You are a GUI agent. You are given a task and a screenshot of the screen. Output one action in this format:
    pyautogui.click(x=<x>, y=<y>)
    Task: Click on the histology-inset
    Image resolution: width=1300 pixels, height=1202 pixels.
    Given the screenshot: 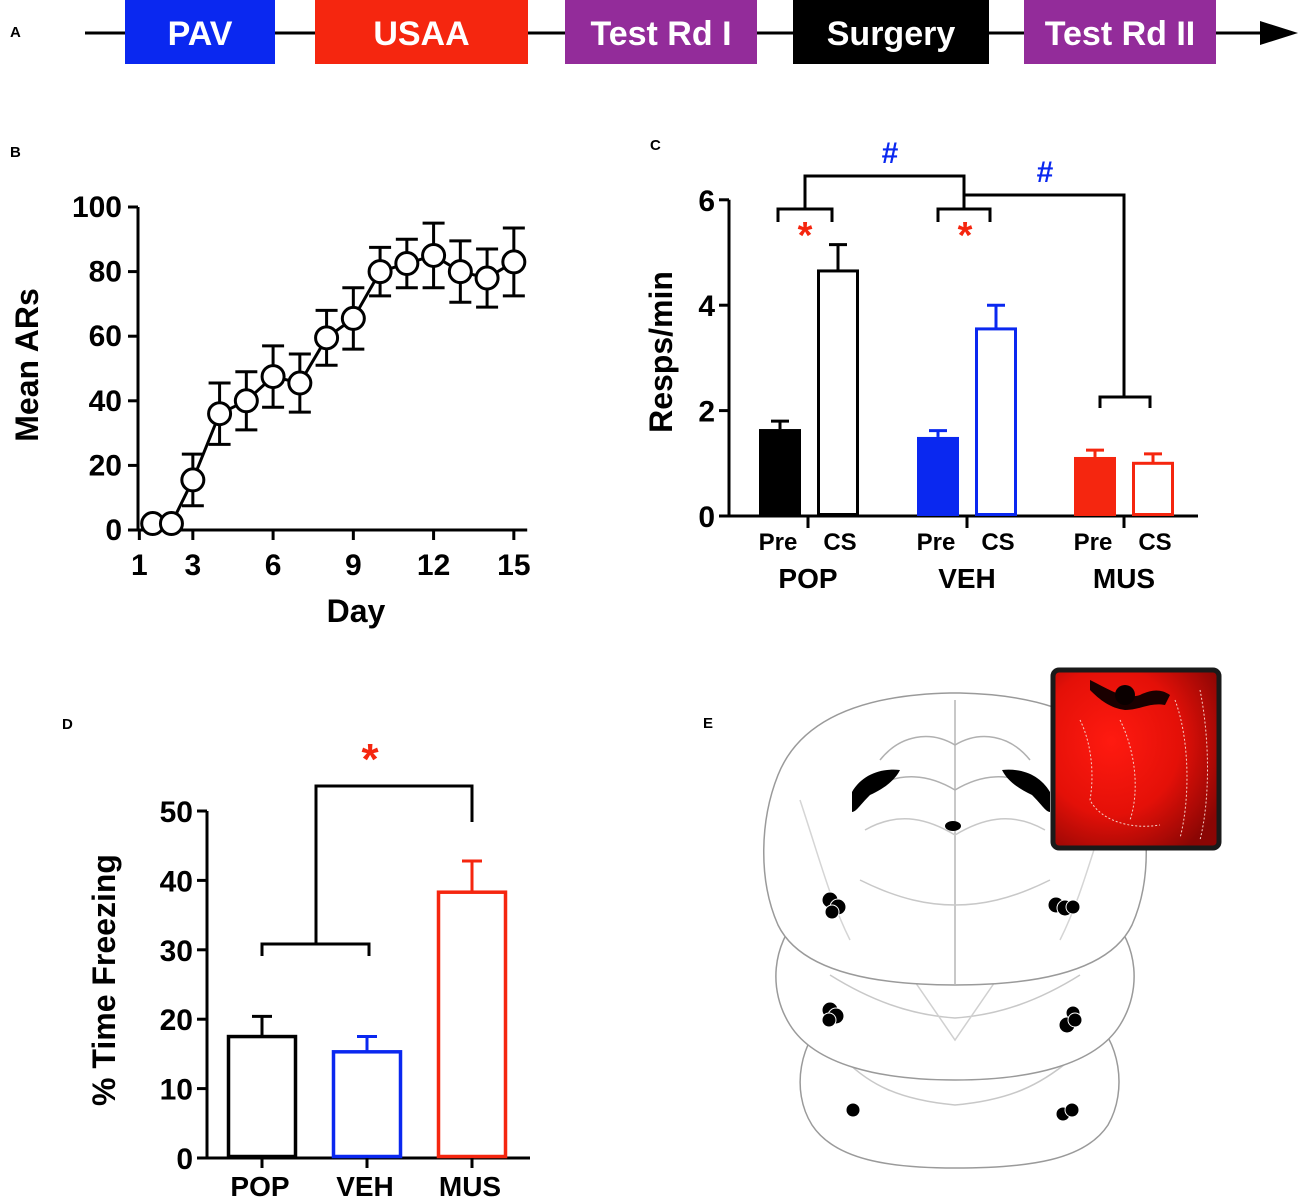 What is the action you would take?
    pyautogui.click(x=1136, y=759)
    